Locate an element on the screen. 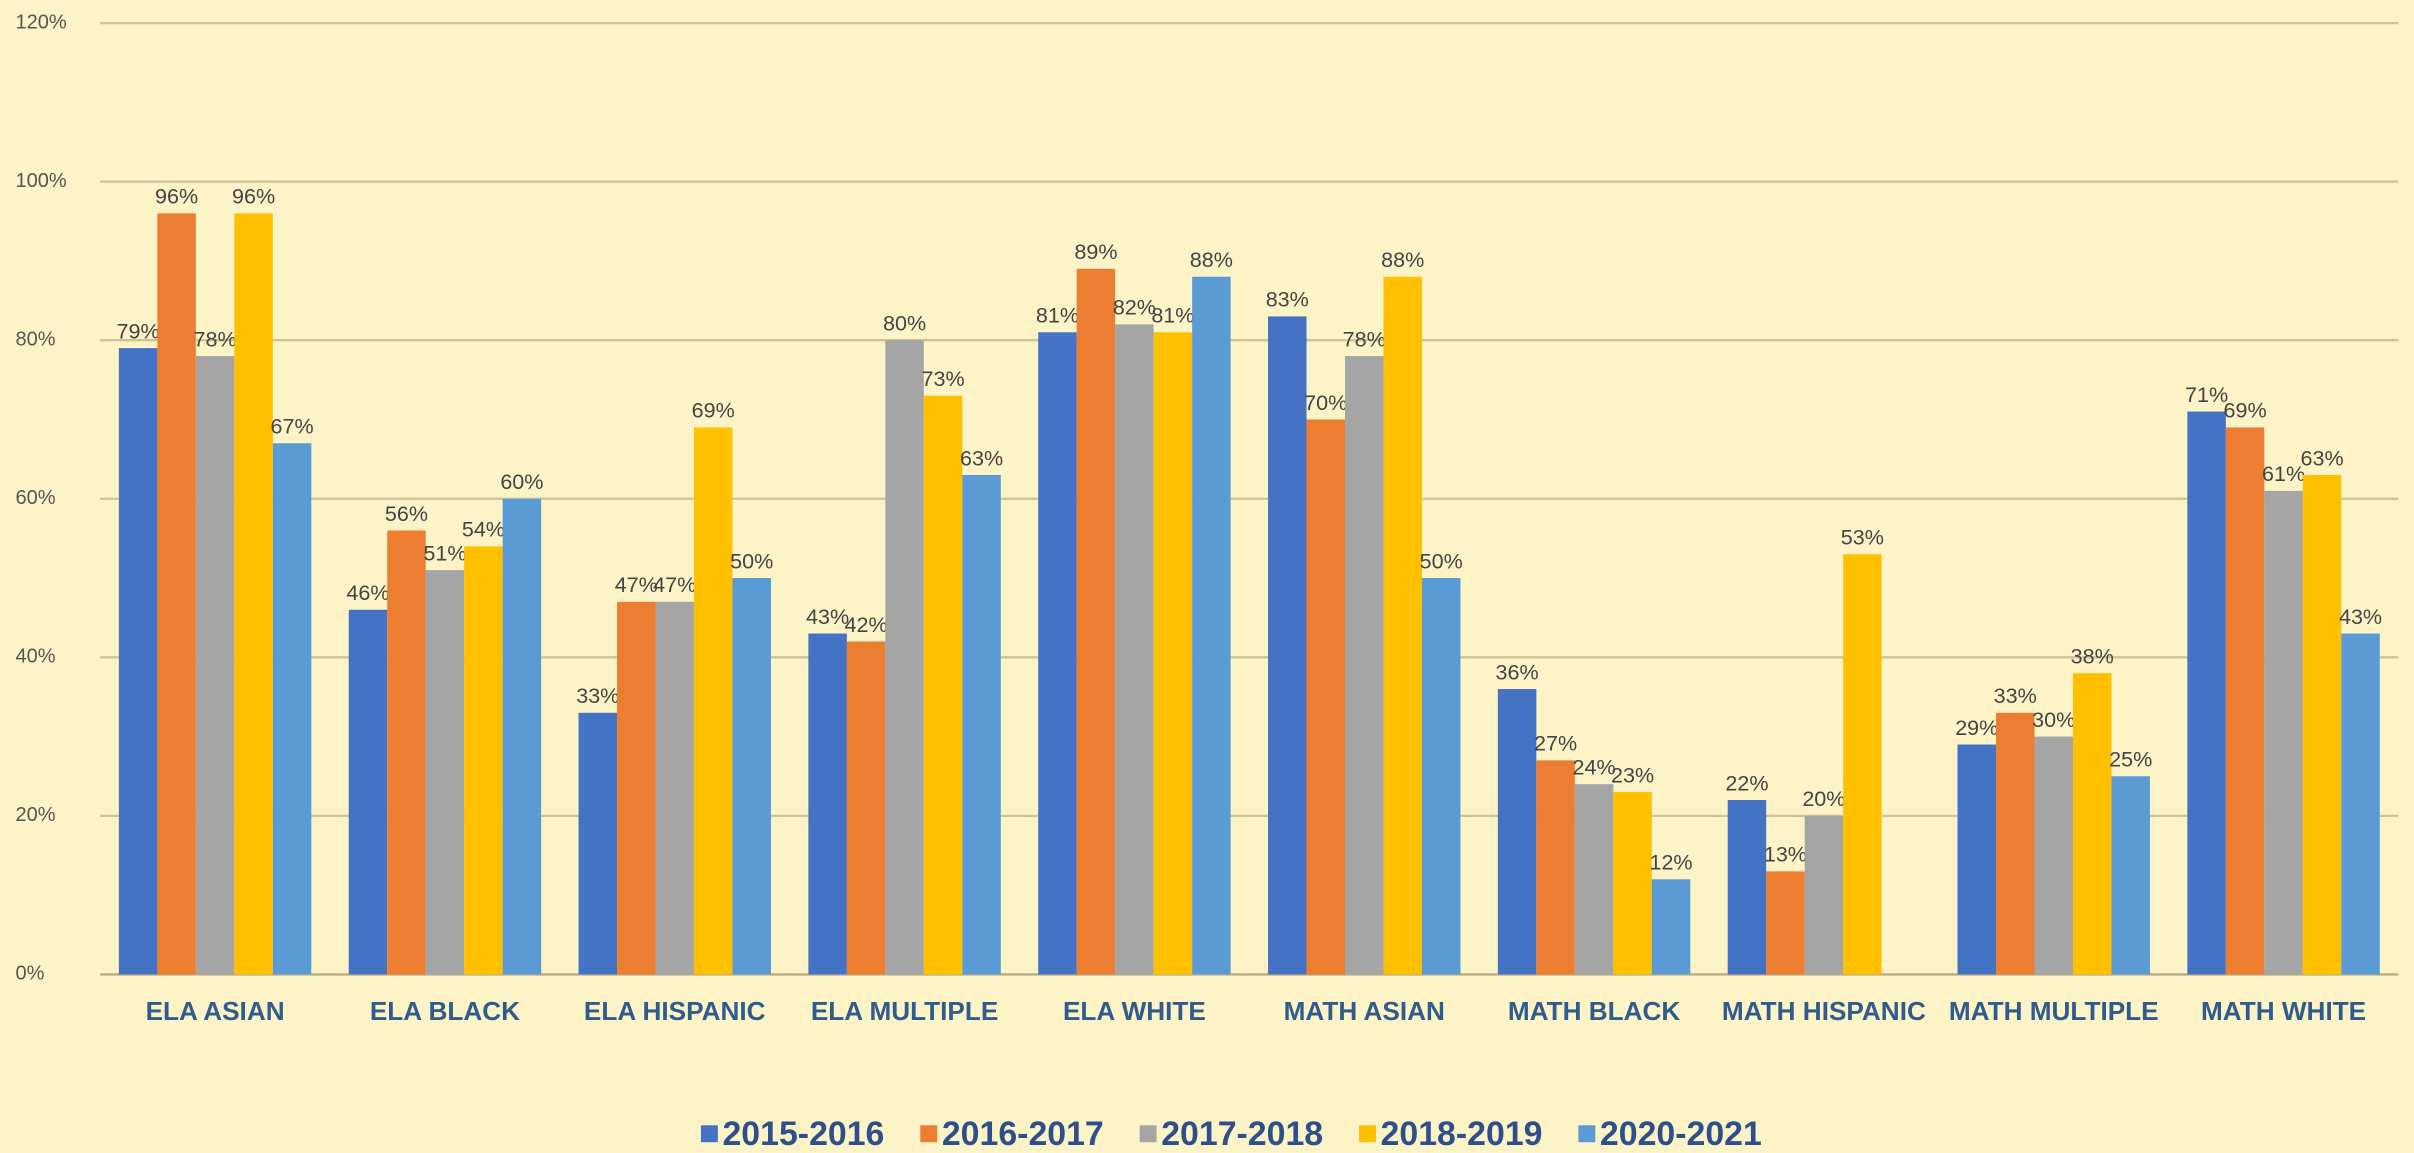 This screenshot has height=1153, width=2414. y-tick-label: 60% is located at coordinates (36, 498).